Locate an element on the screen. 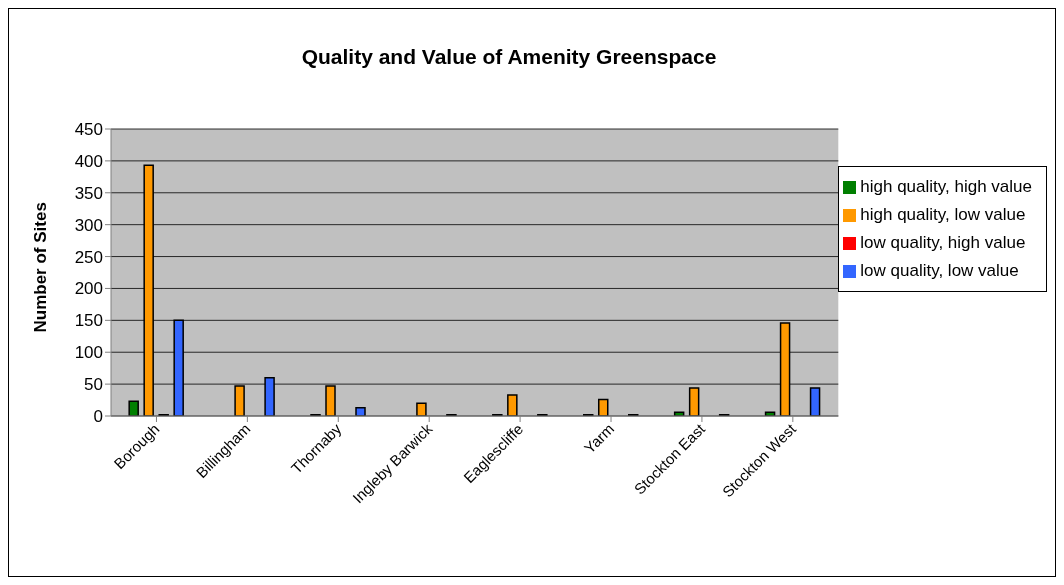  y-tick-label: 300 is located at coordinates (88, 225).